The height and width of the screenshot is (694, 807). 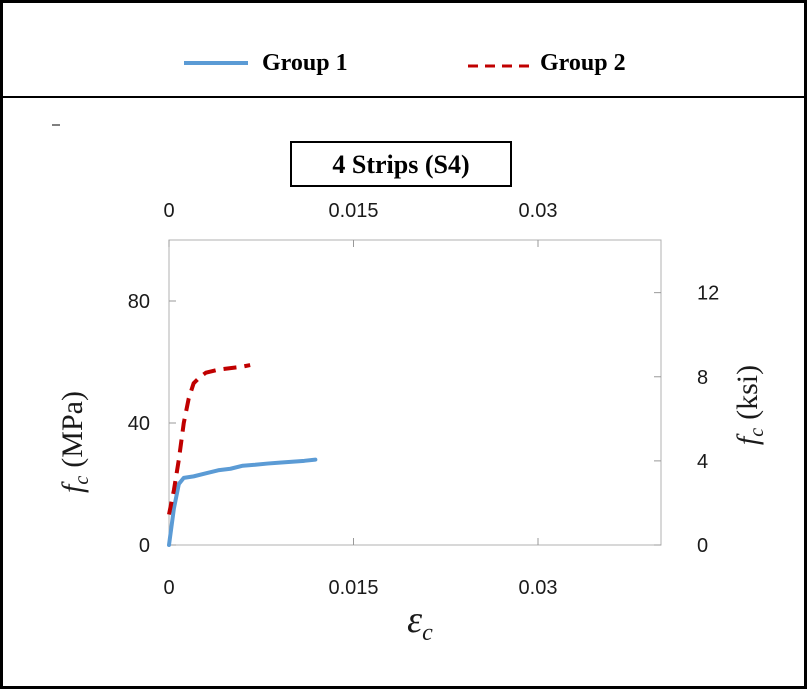 What do you see at coordinates (144, 546) in the screenshot?
I see `y-left-tick-label: 0` at bounding box center [144, 546].